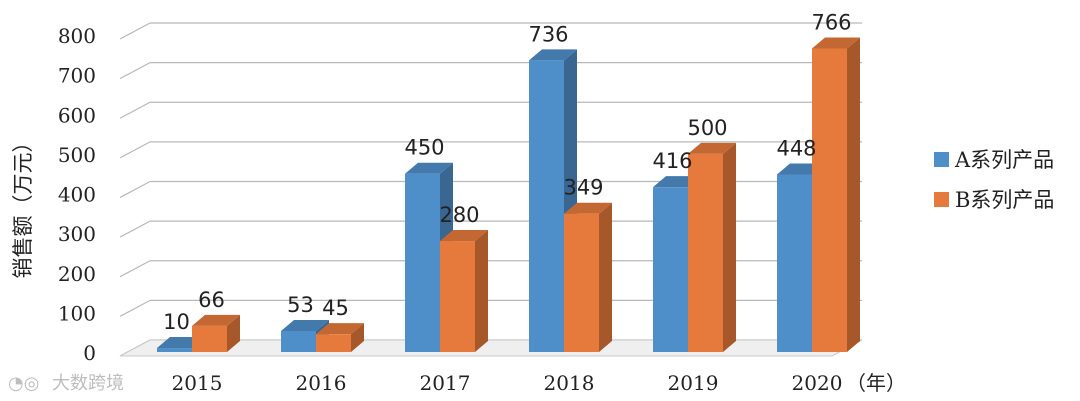  I want to click on data-label: 66, so click(211, 300).